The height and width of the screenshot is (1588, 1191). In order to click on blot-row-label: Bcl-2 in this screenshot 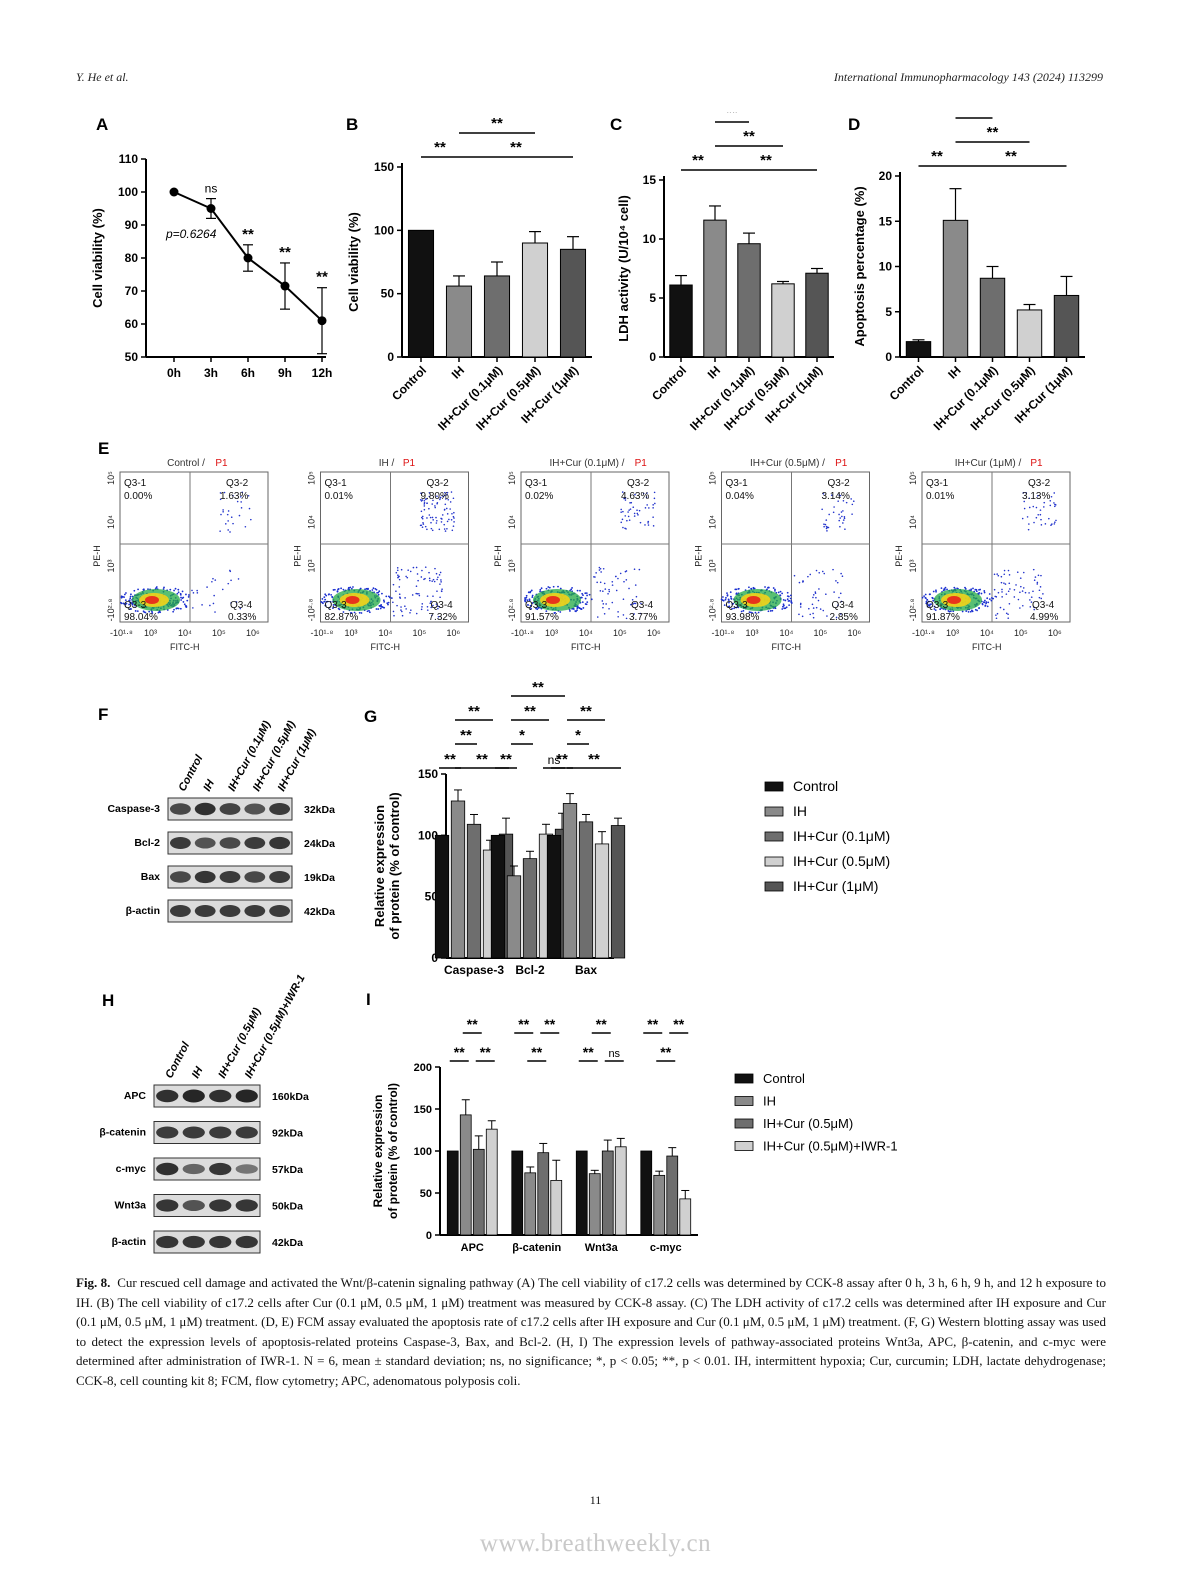, I will do `click(147, 843)`.